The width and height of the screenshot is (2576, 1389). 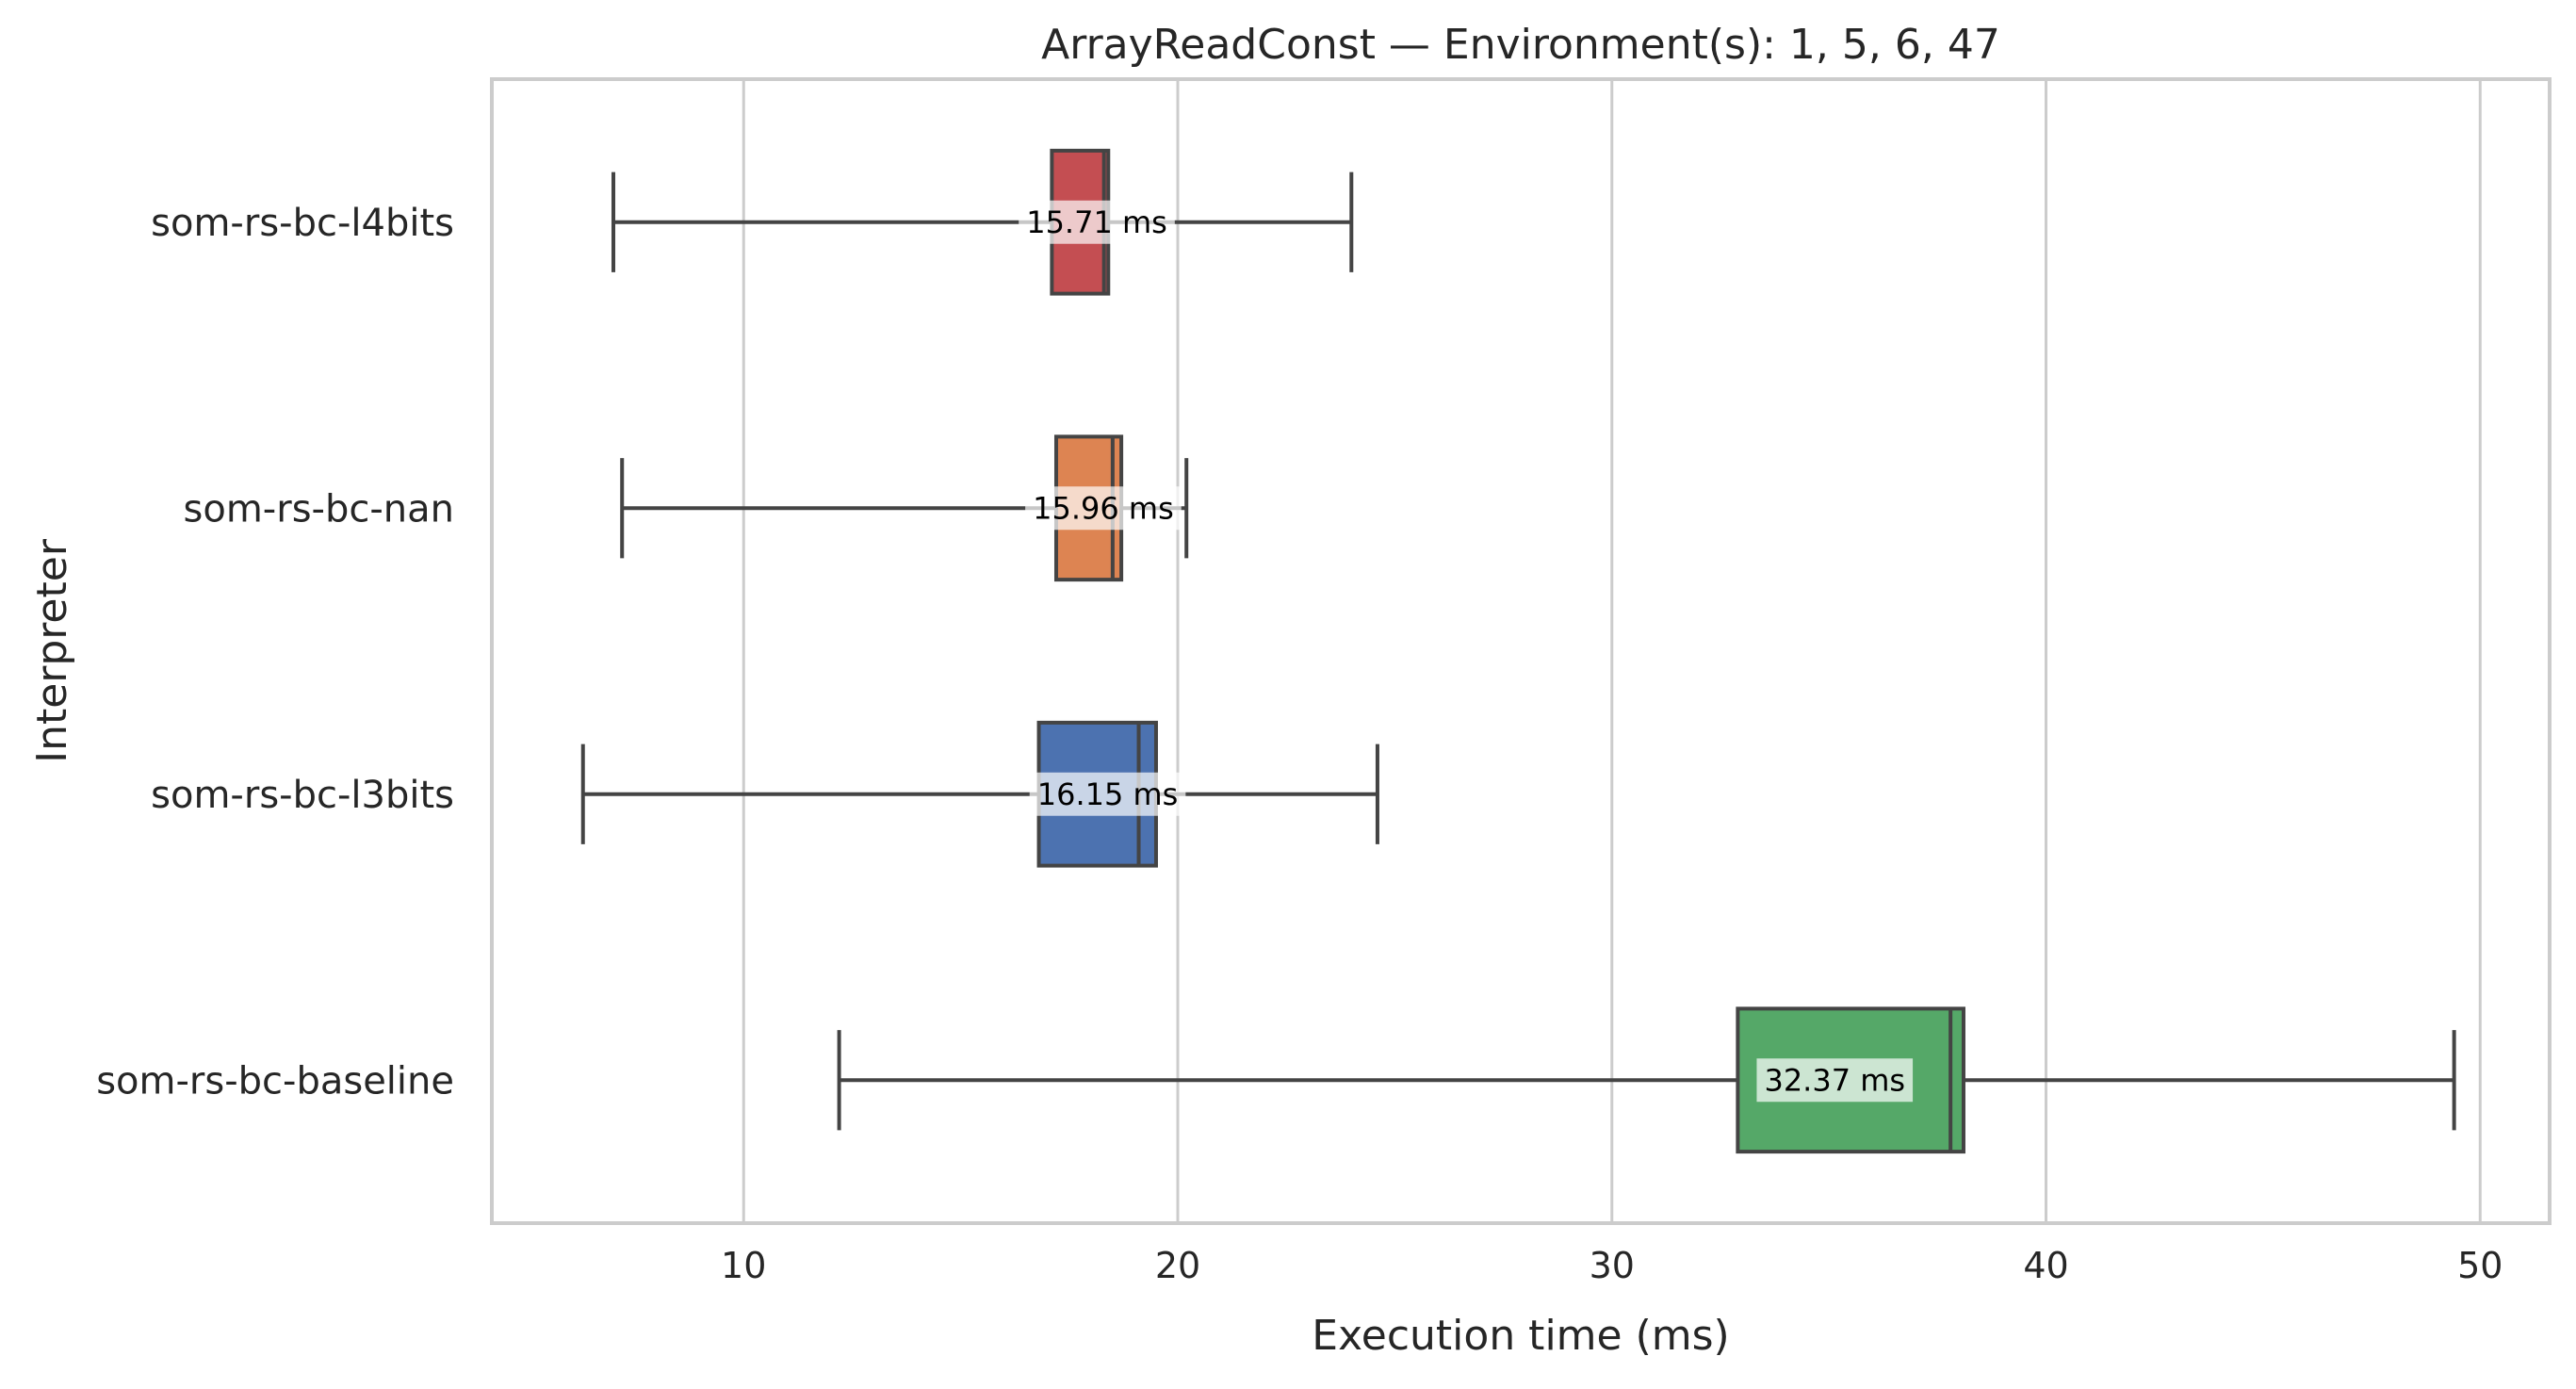 What do you see at coordinates (2045, 1265) in the screenshot?
I see `x-tick-label: 40` at bounding box center [2045, 1265].